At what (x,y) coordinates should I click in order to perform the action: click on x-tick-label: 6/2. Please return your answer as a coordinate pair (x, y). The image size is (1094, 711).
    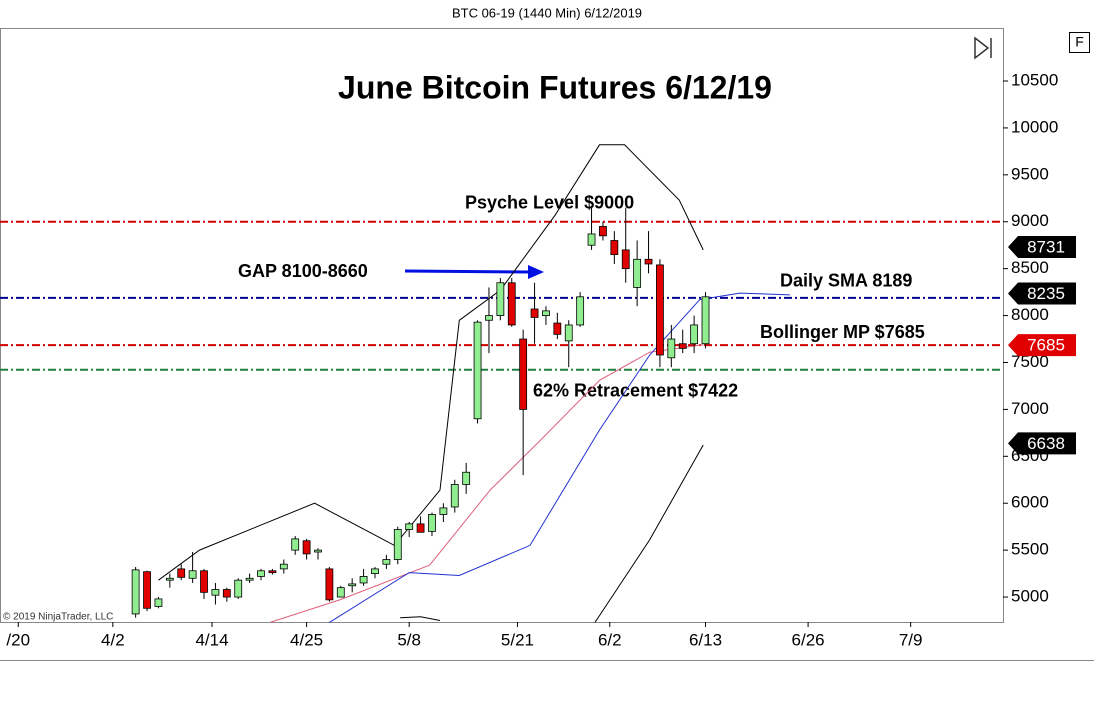
    Looking at the image, I should click on (610, 639).